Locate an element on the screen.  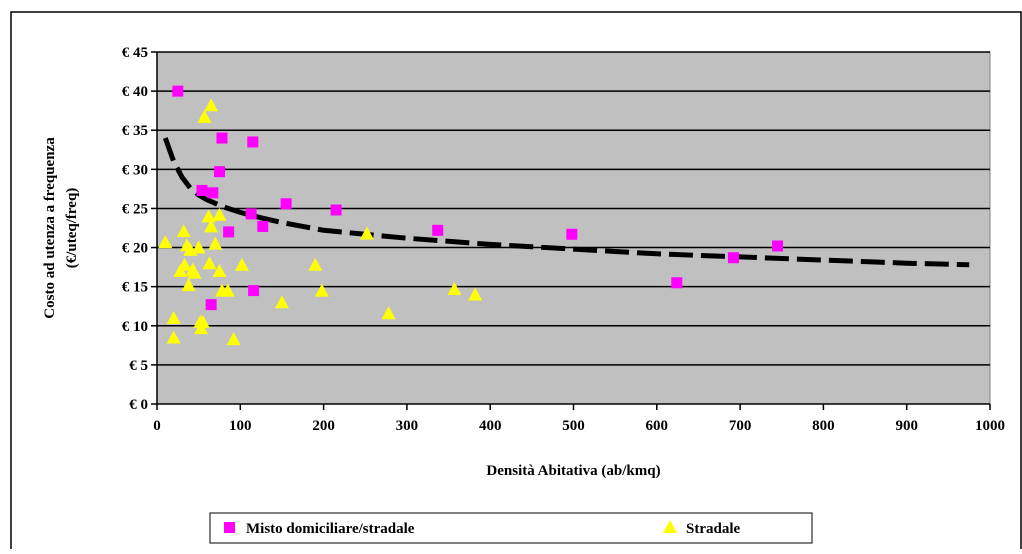
x-tick-label: 200 is located at coordinates (323, 426).